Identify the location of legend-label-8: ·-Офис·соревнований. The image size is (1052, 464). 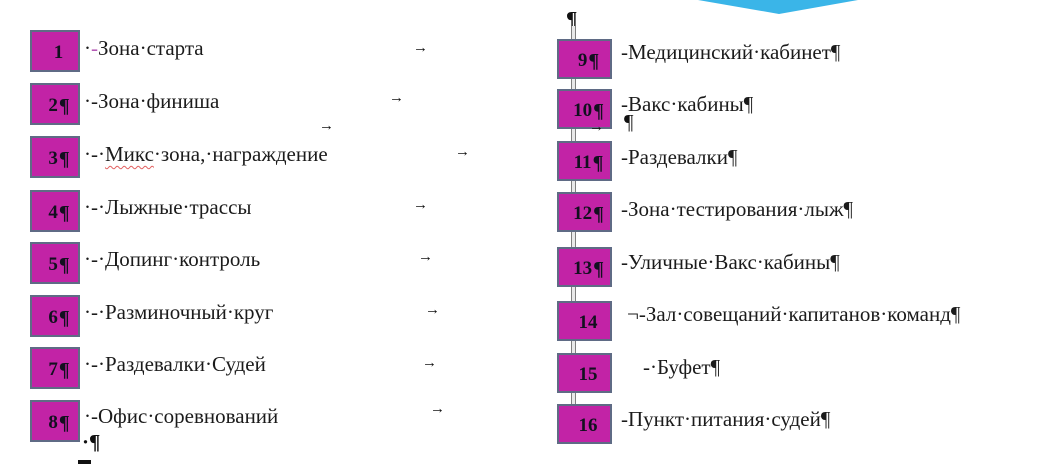
(181, 416).